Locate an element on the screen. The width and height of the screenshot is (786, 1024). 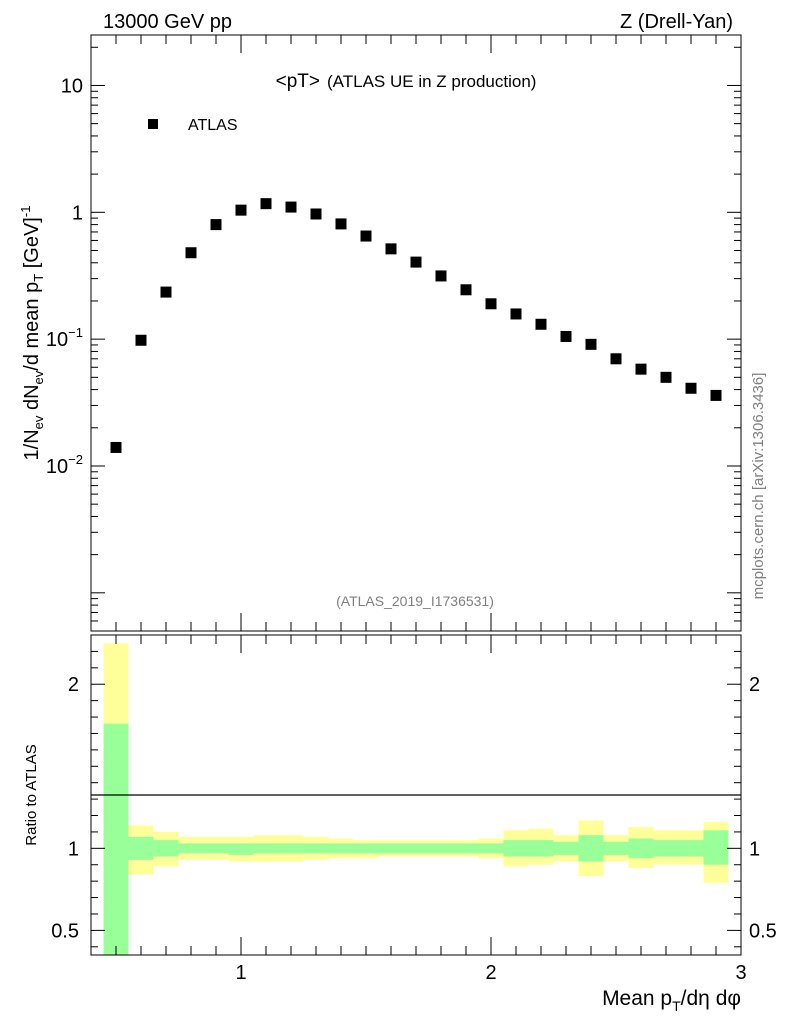
y-axis-label-main: 1/Nev dNev/d mean pT [GeV]-1 is located at coordinates (32, 333).